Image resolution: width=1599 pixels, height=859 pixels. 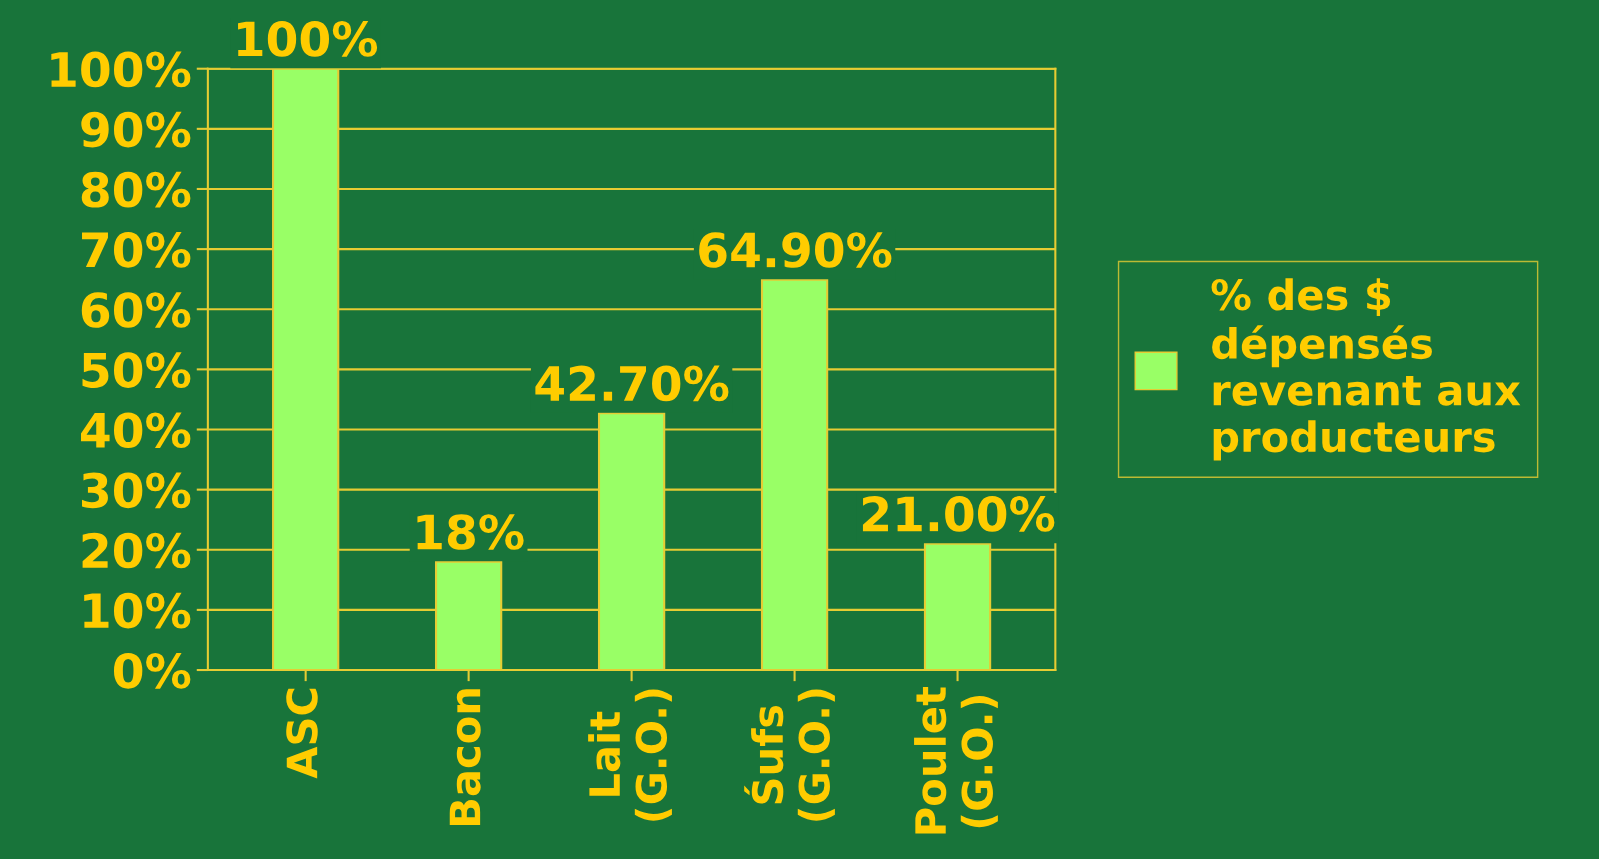 I want to click on x-tick-label: ASC, so click(x=302, y=733).